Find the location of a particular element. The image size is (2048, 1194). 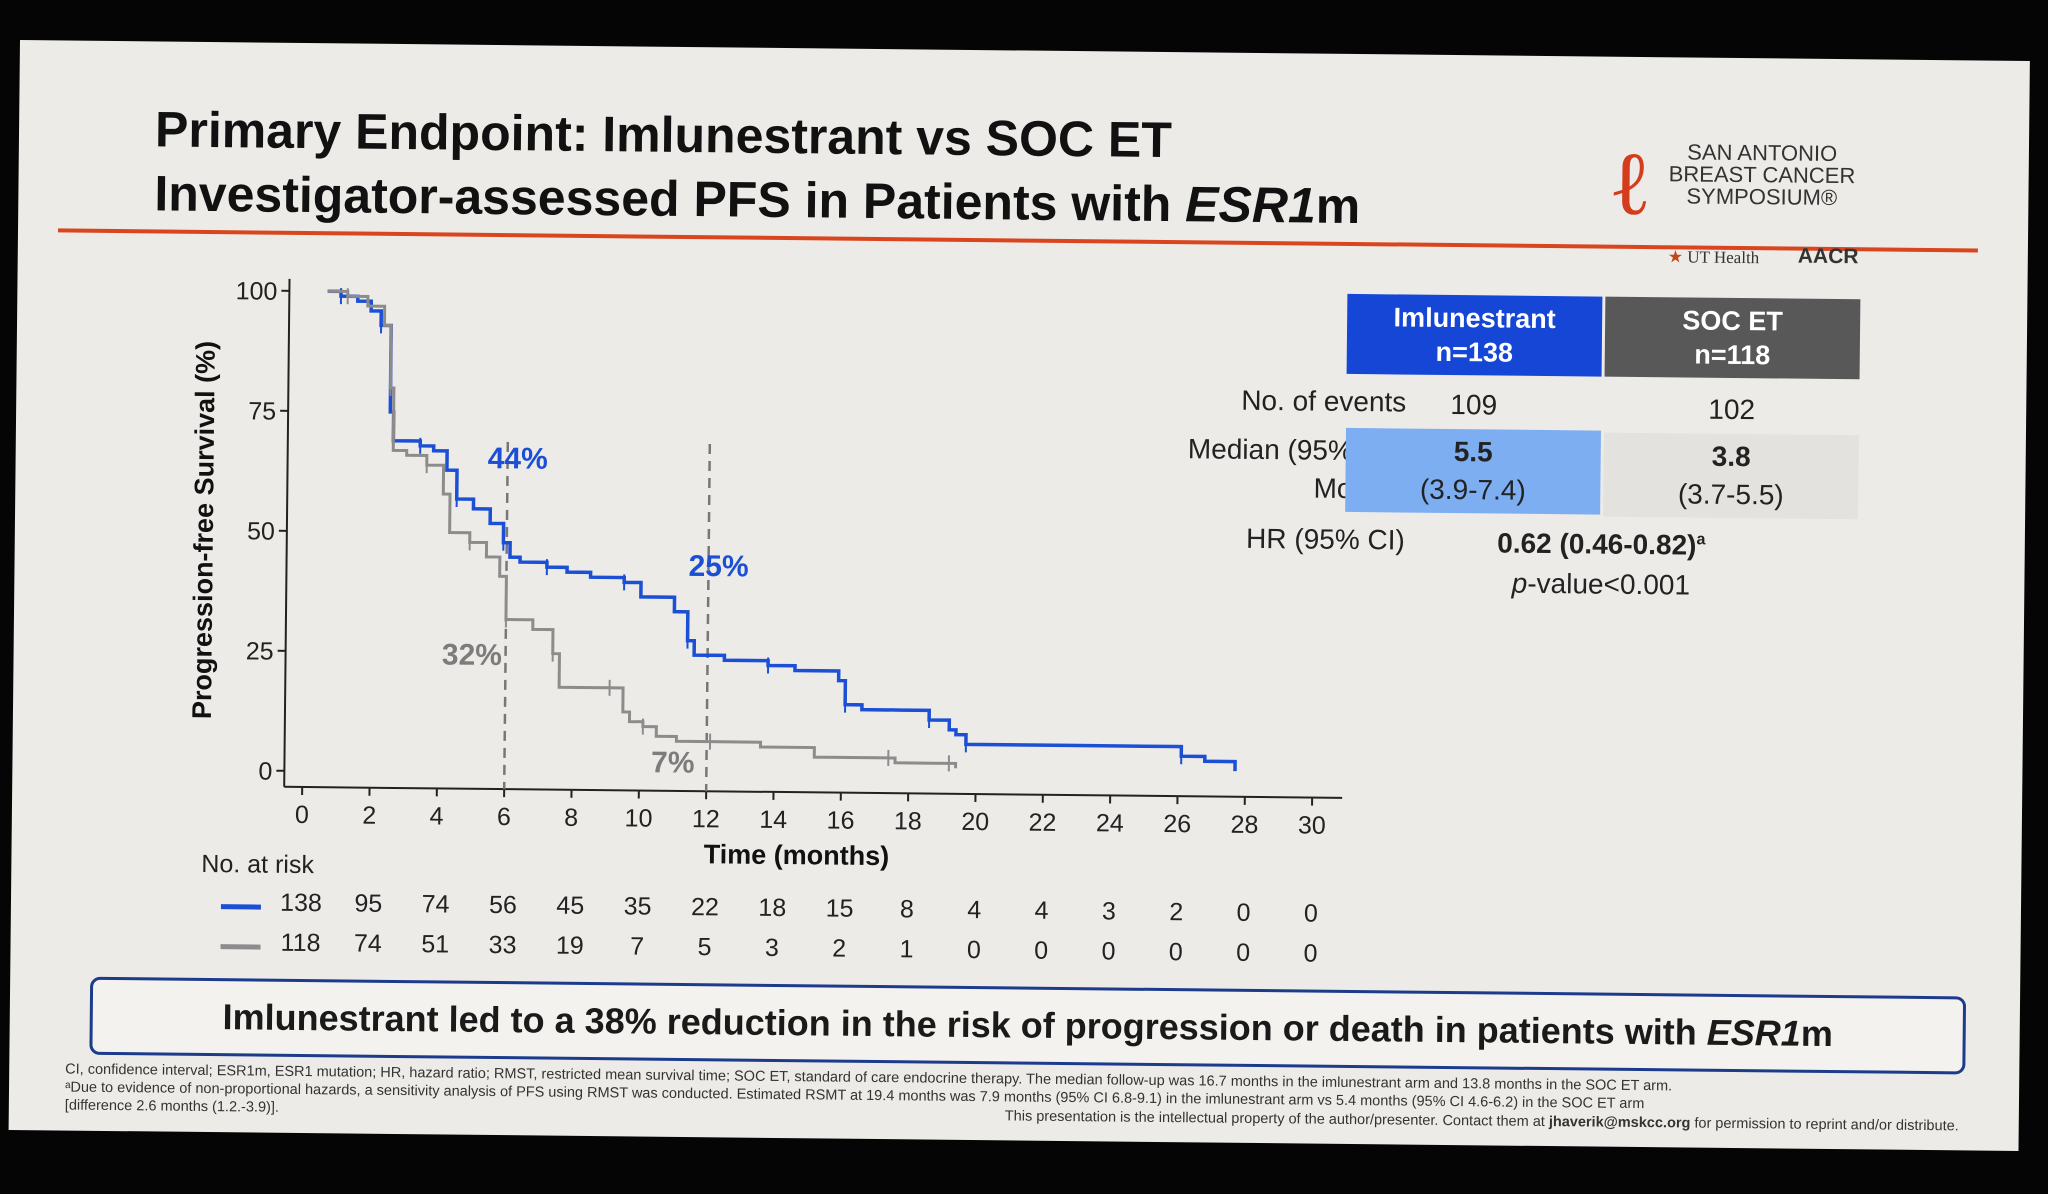

risk-soc-et-month-18: 1 is located at coordinates (906, 949).